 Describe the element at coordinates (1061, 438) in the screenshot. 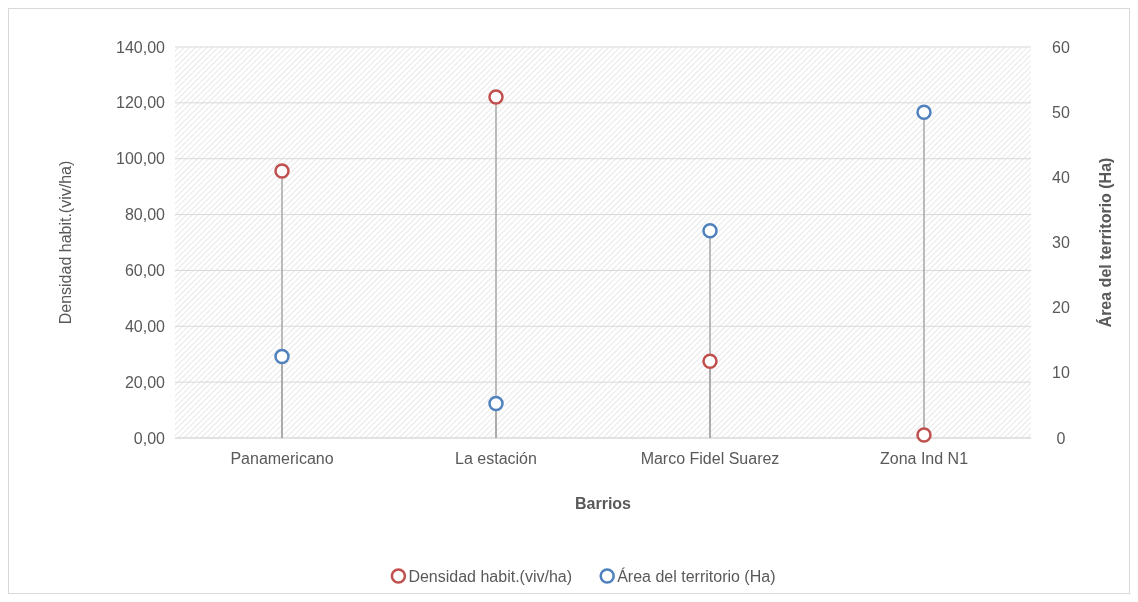

I see `y2-tick-label: 0` at that location.